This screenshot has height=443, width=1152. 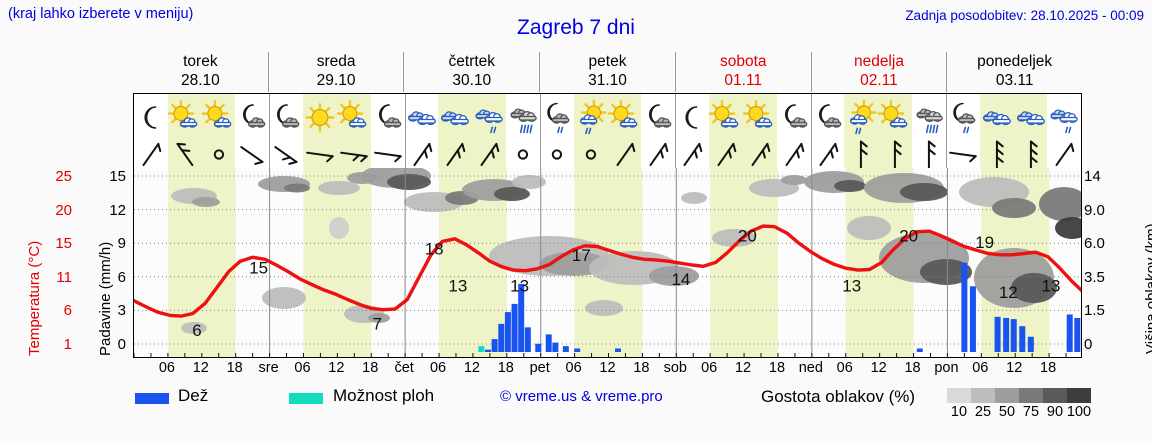 I want to click on temperature-tick: 11, so click(x=64, y=277).